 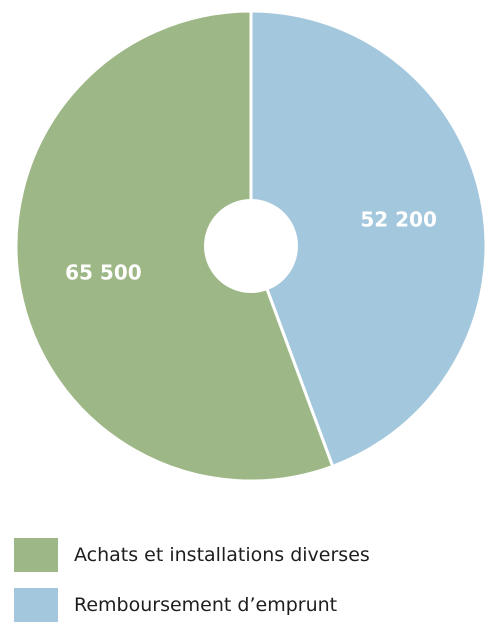 What do you see at coordinates (36, 605) in the screenshot?
I see `legend-swatch-remboursement` at bounding box center [36, 605].